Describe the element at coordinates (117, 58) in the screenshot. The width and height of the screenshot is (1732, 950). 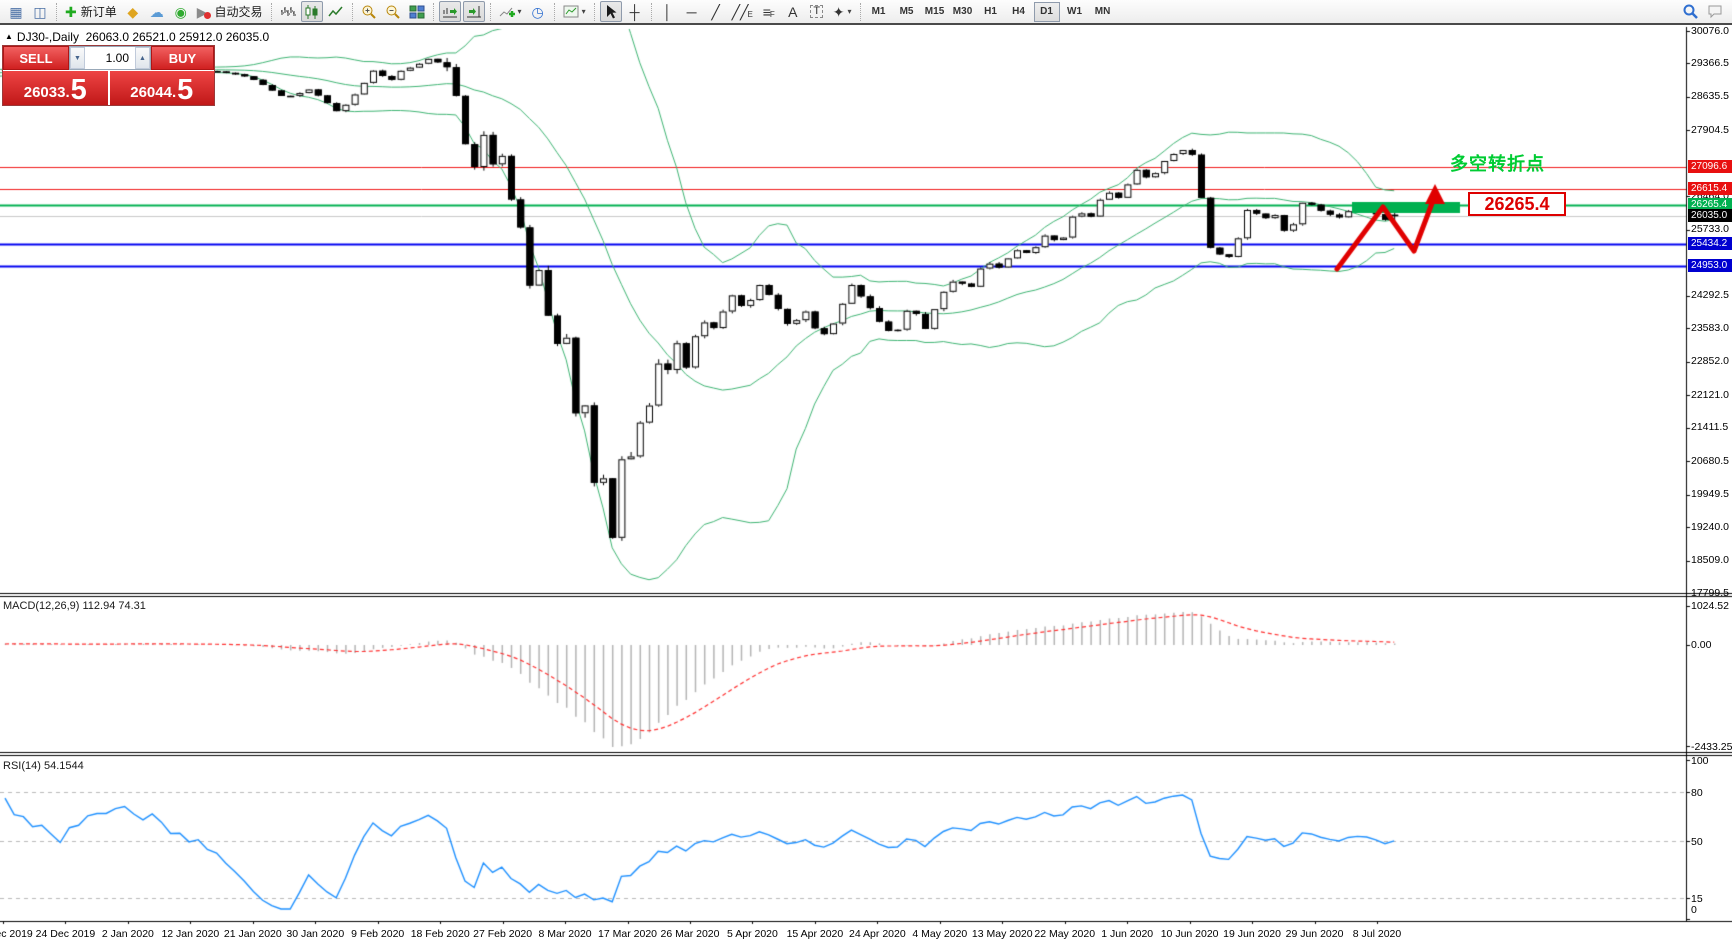
I see `volume-input: 1.00` at that location.